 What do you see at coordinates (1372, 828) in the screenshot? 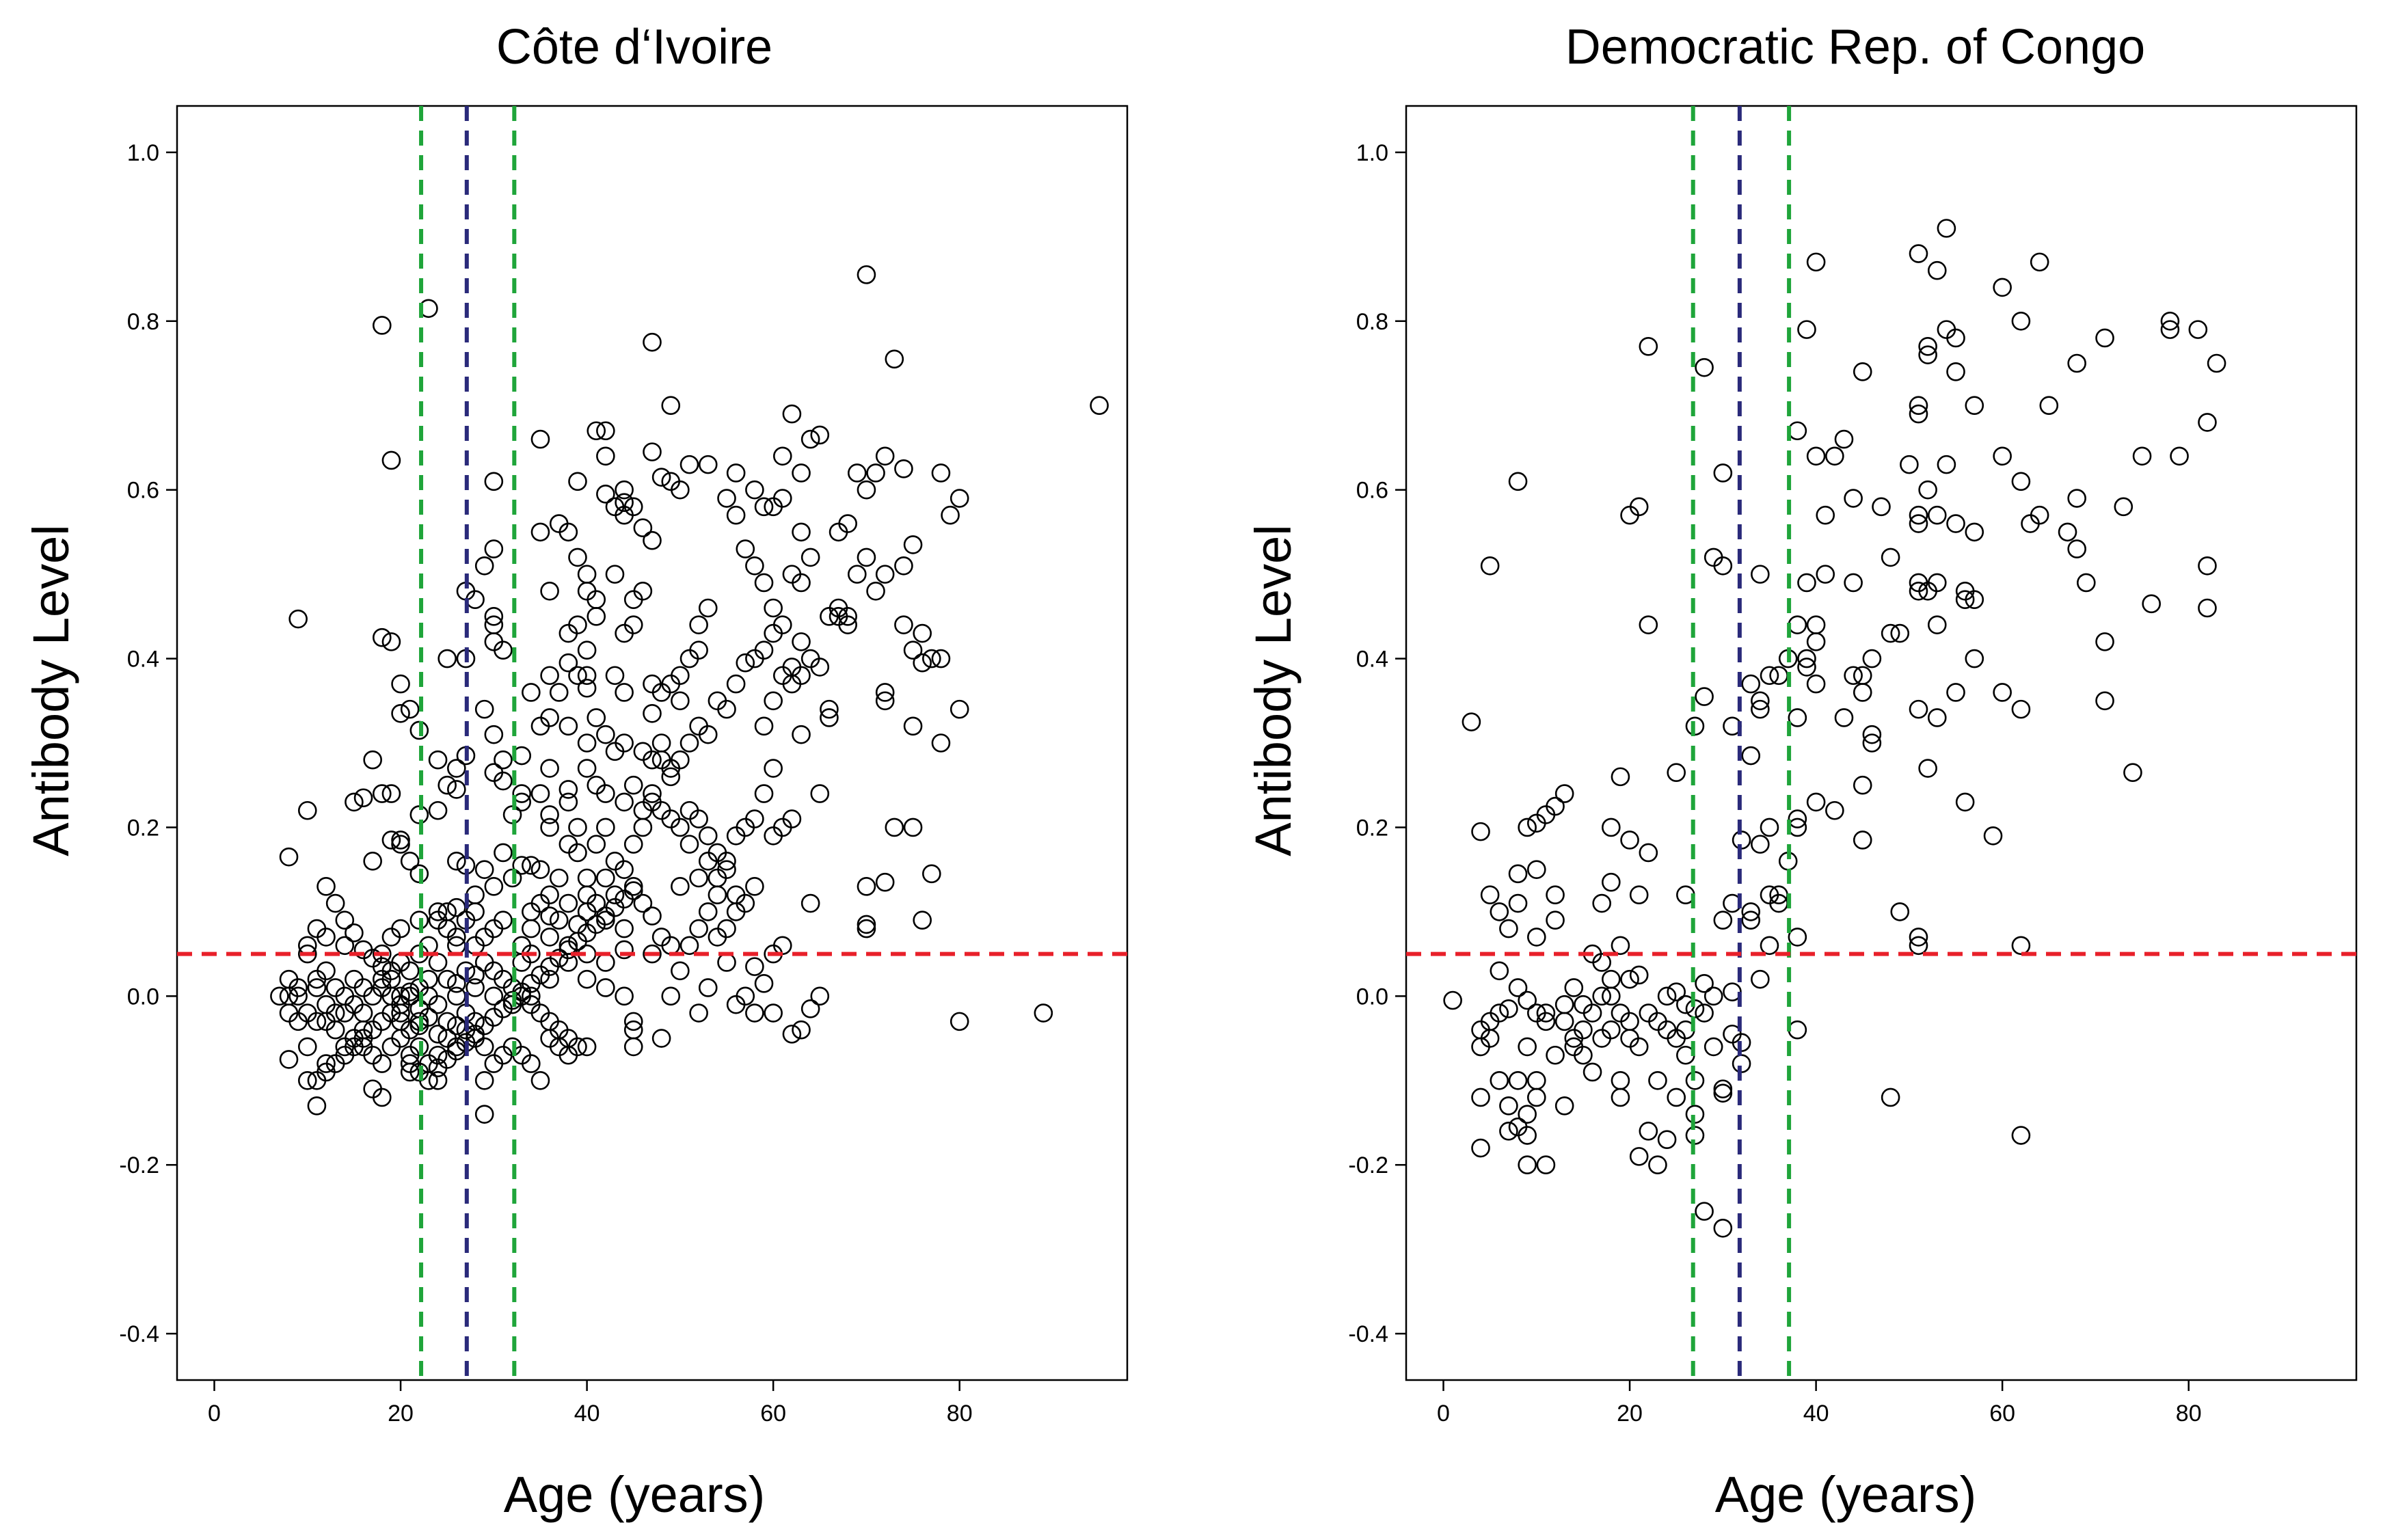
I see `y-tick-label: 0.2` at bounding box center [1372, 828].